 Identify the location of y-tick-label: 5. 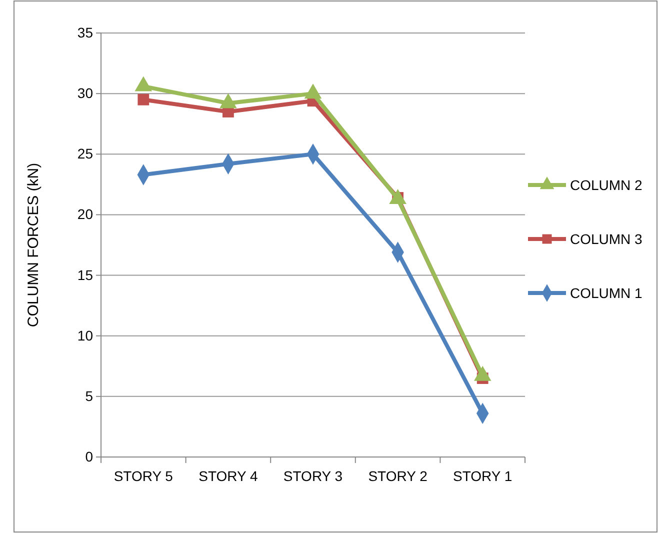
(89, 396).